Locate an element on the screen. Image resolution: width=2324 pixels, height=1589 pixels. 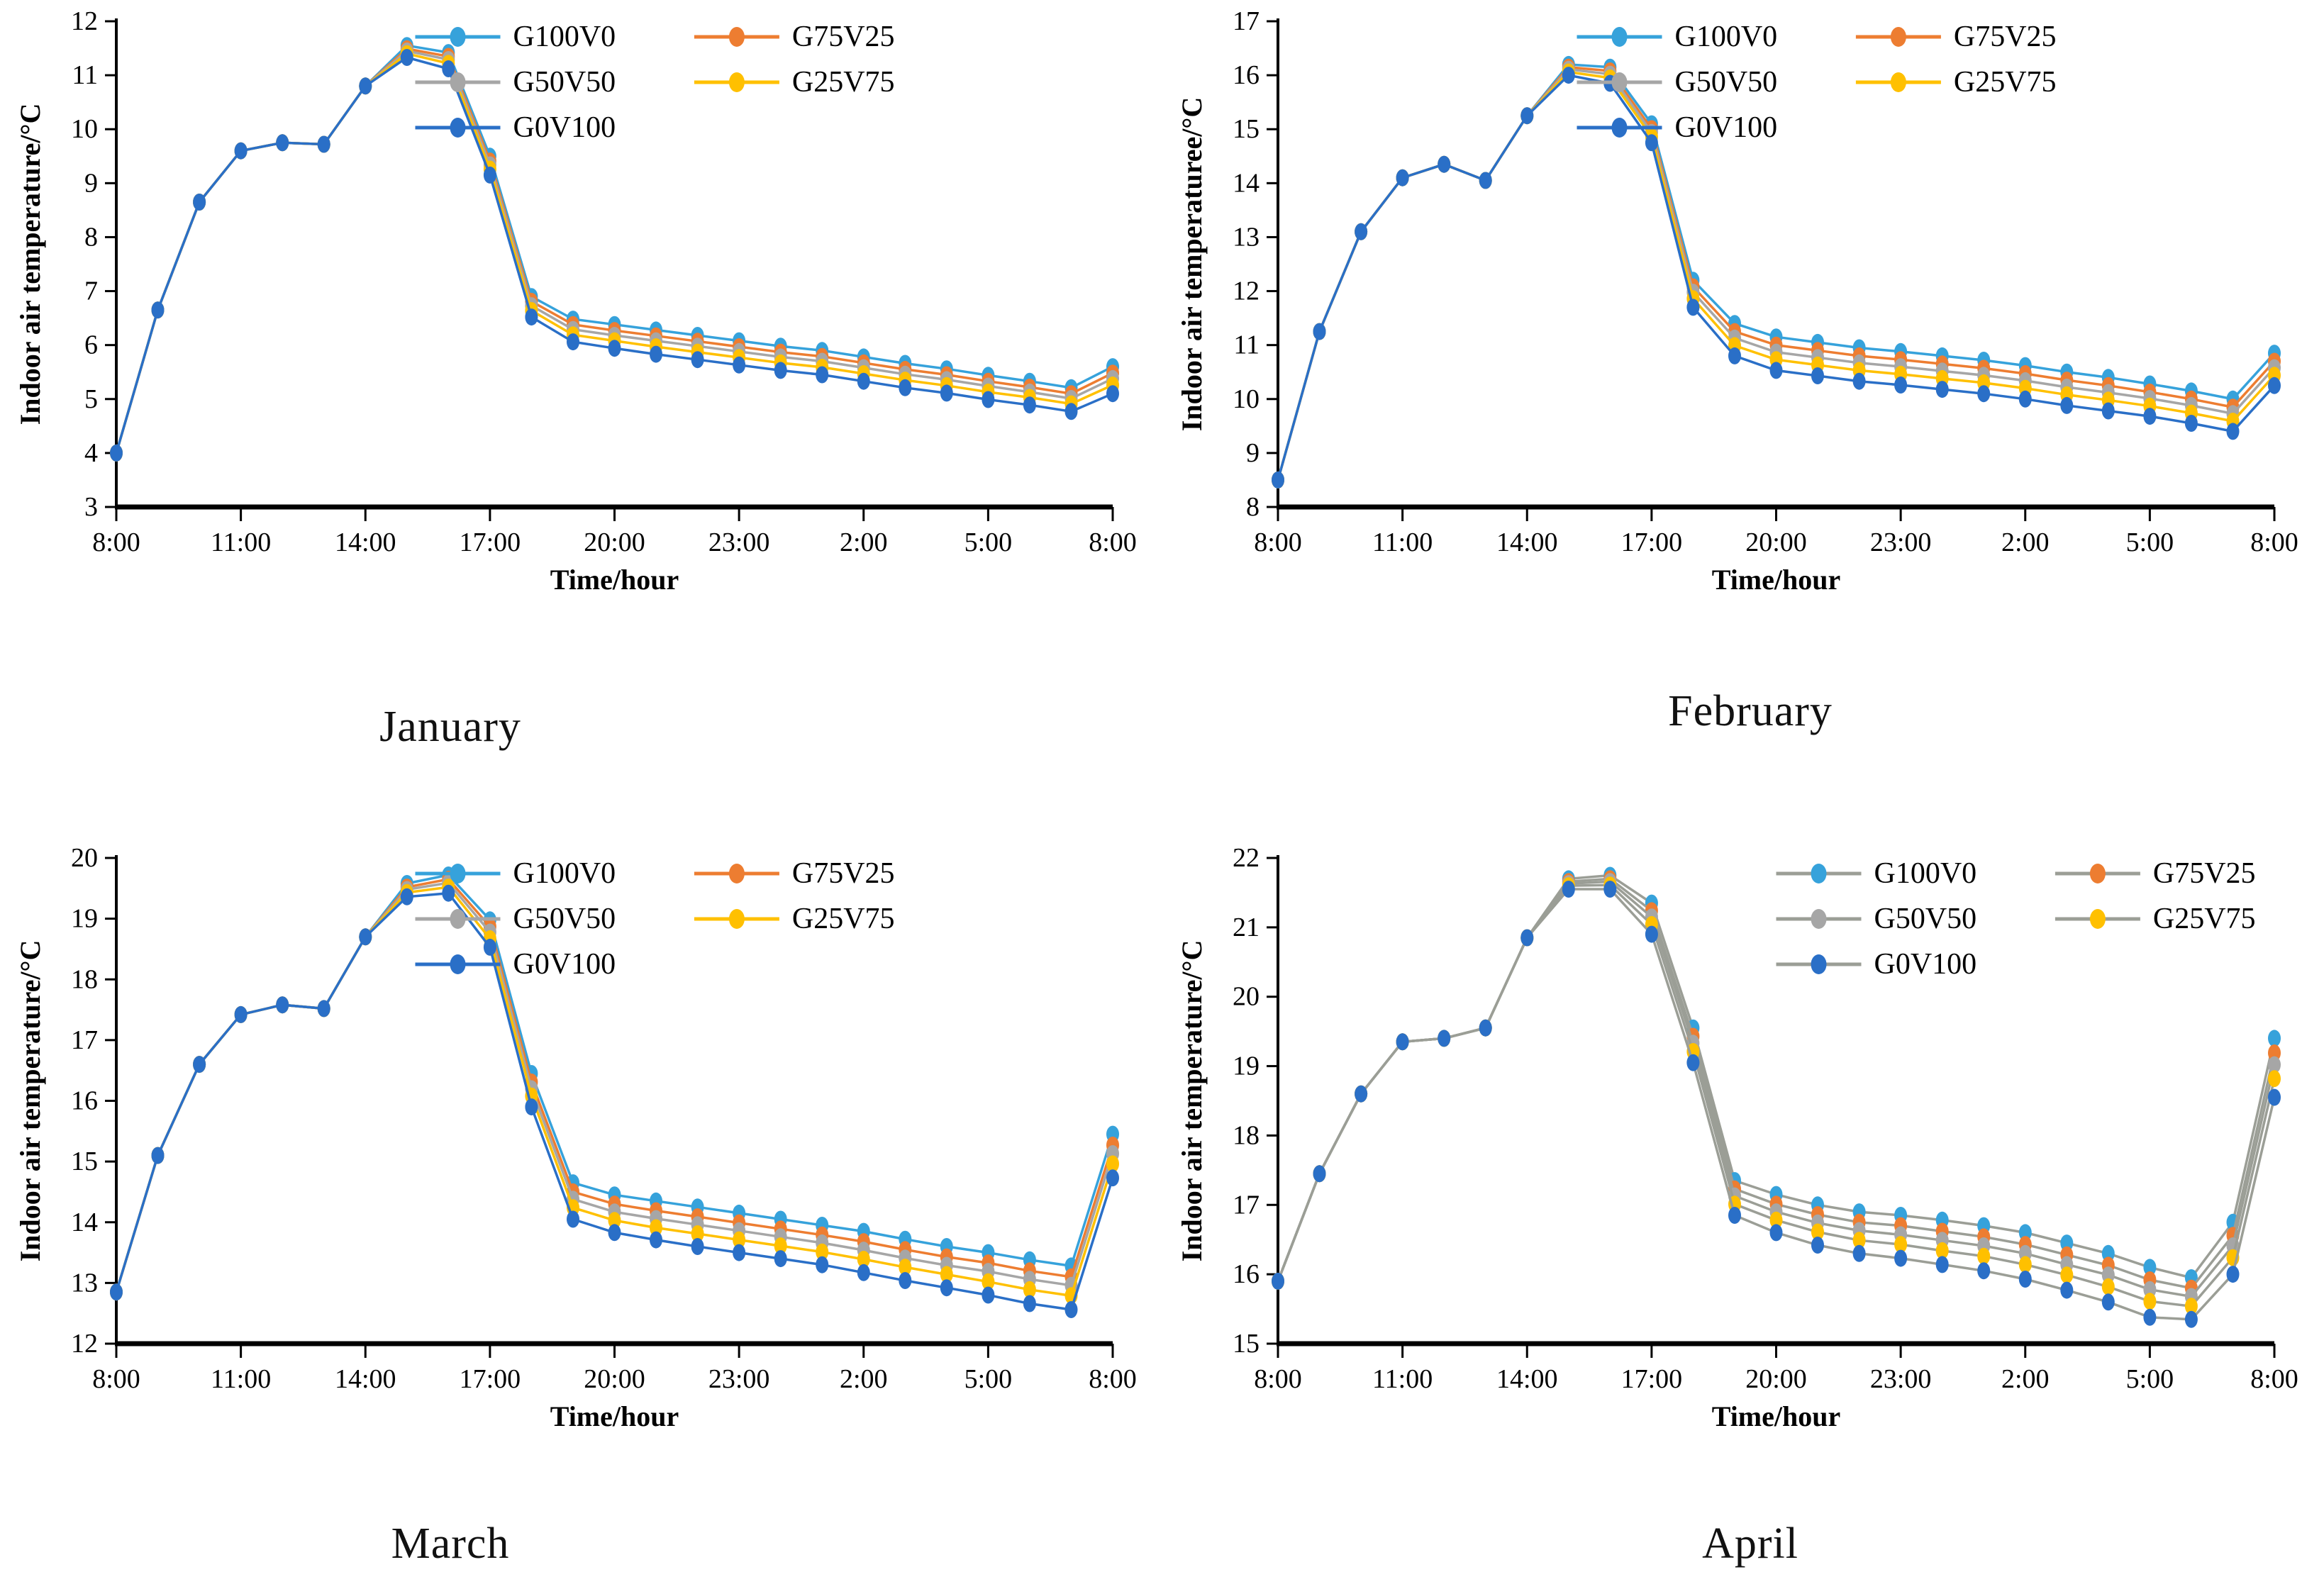
legend-label: G25V75 is located at coordinates (844, 82).